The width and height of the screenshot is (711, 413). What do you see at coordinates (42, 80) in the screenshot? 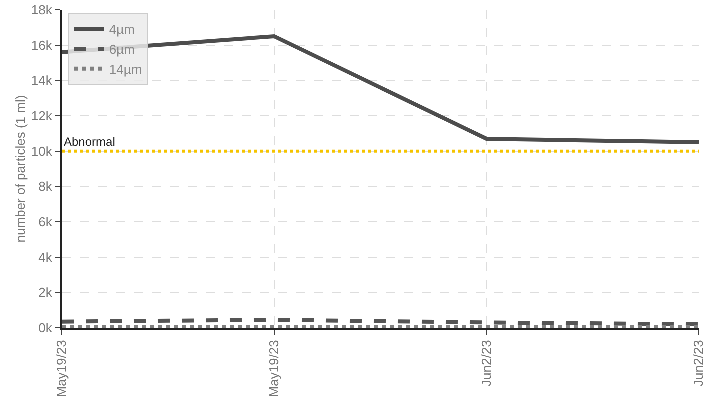
I see `y-tick-label: 14k` at bounding box center [42, 80].